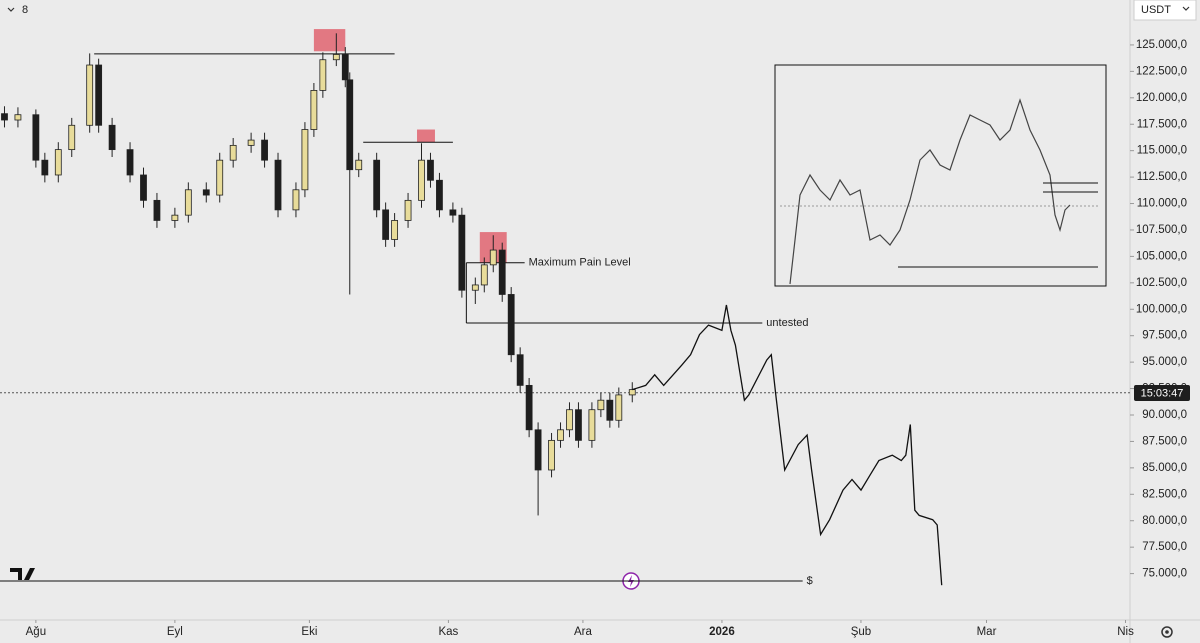 The width and height of the screenshot is (1200, 643). Describe the element at coordinates (1164, 574) in the screenshot. I see `y-tick-label: 75.000,0` at that location.